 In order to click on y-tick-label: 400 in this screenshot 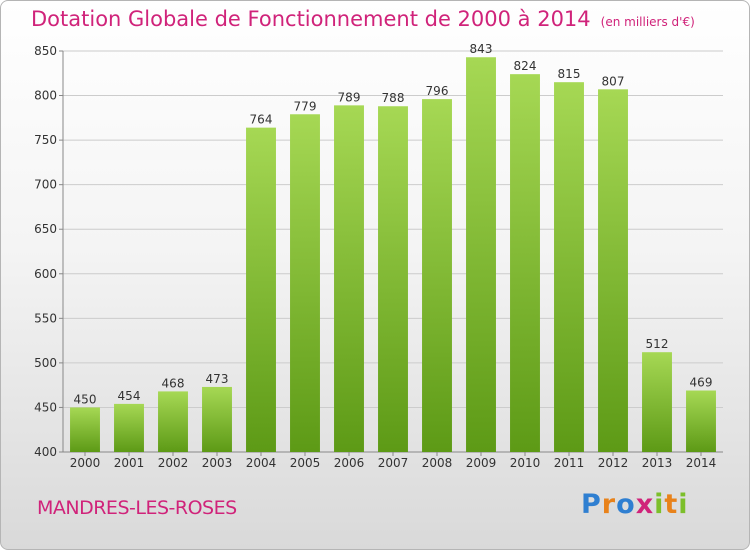, I will do `click(45, 452)`.